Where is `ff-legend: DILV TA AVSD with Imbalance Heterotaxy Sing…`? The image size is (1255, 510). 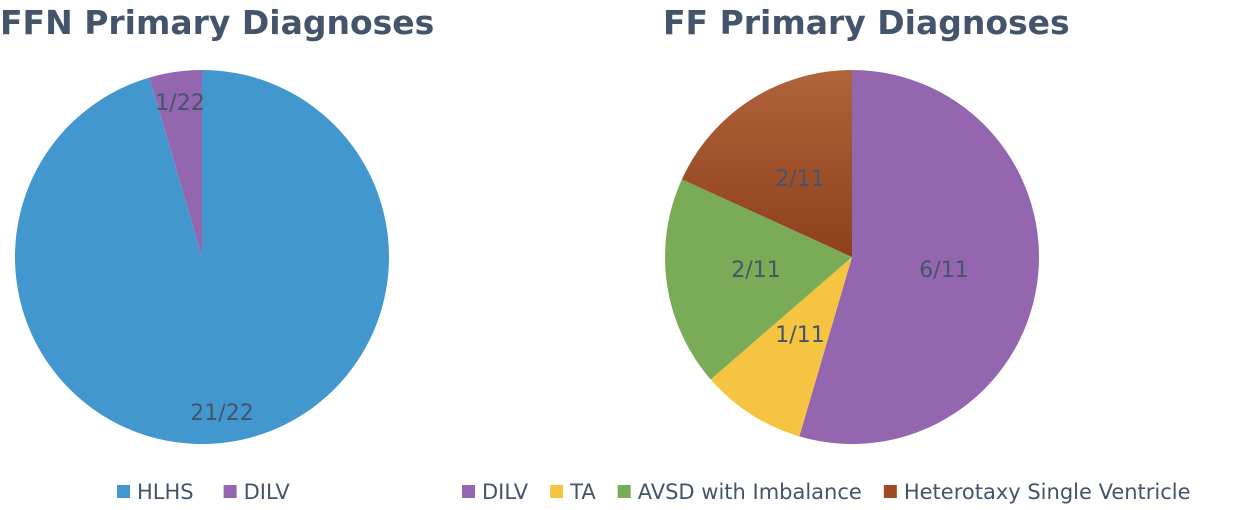
ff-legend: DILV TA AVSD with Imbalance Heterotaxy Sing… is located at coordinates (826, 492).